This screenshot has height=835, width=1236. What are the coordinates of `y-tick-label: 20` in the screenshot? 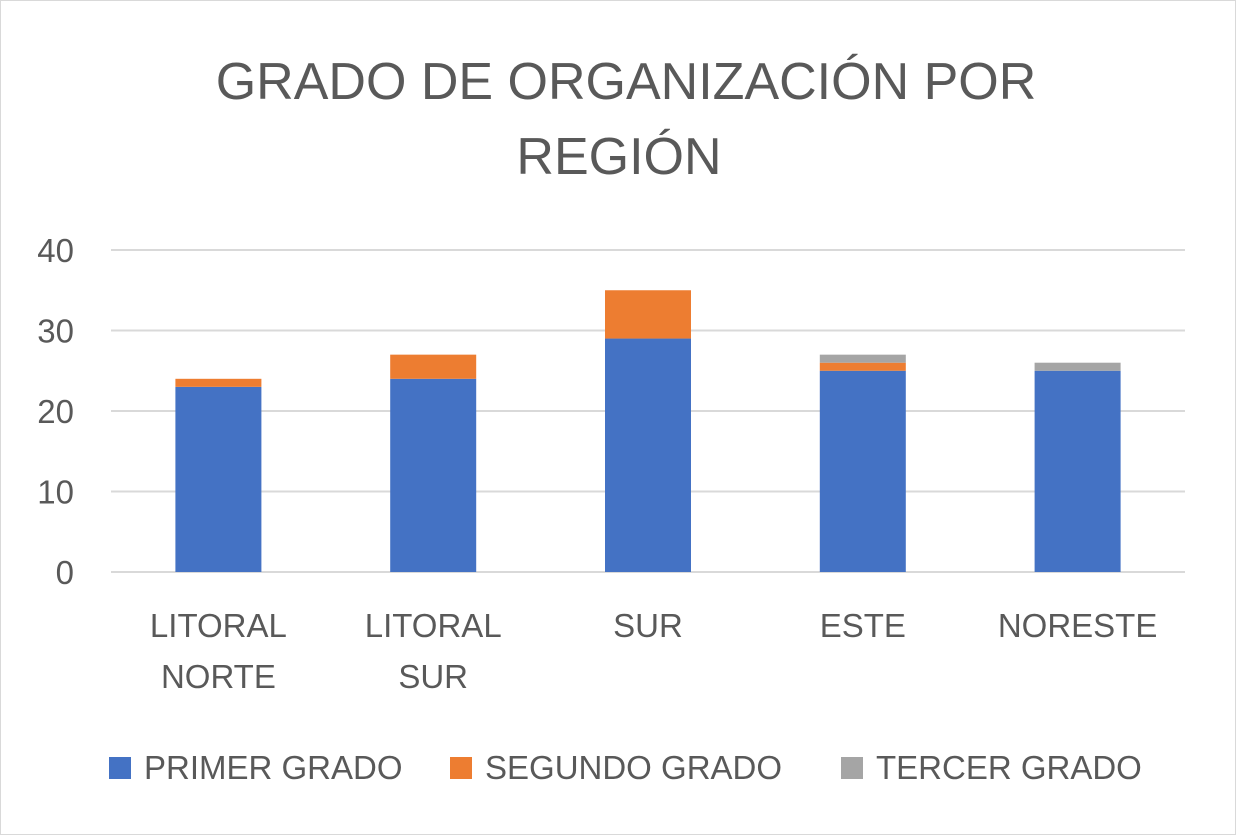 It's located at (55, 411).